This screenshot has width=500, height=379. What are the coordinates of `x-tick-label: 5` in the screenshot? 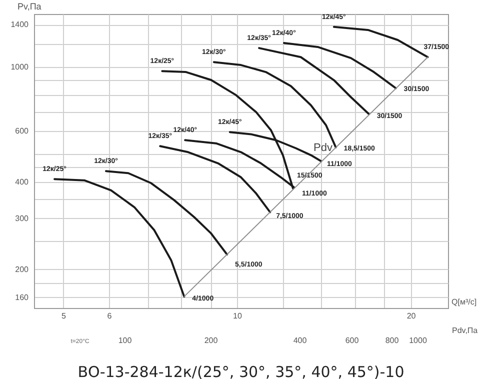 It's located at (63, 316).